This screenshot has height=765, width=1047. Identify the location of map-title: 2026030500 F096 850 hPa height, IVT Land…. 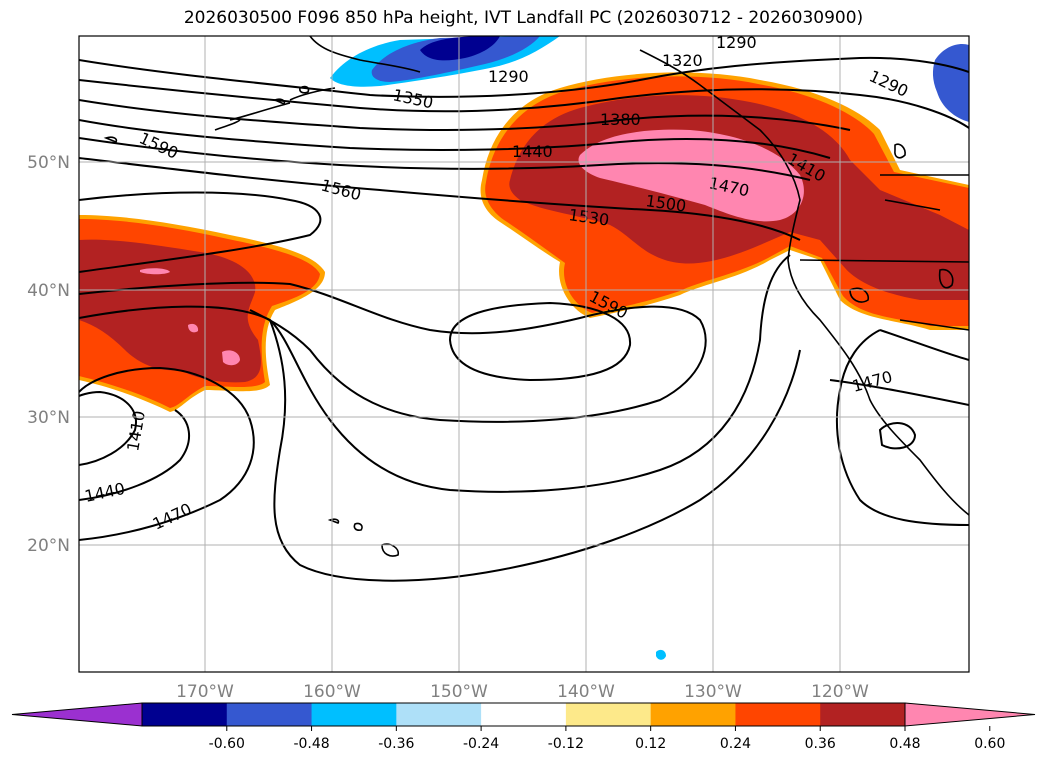
(523, 18).